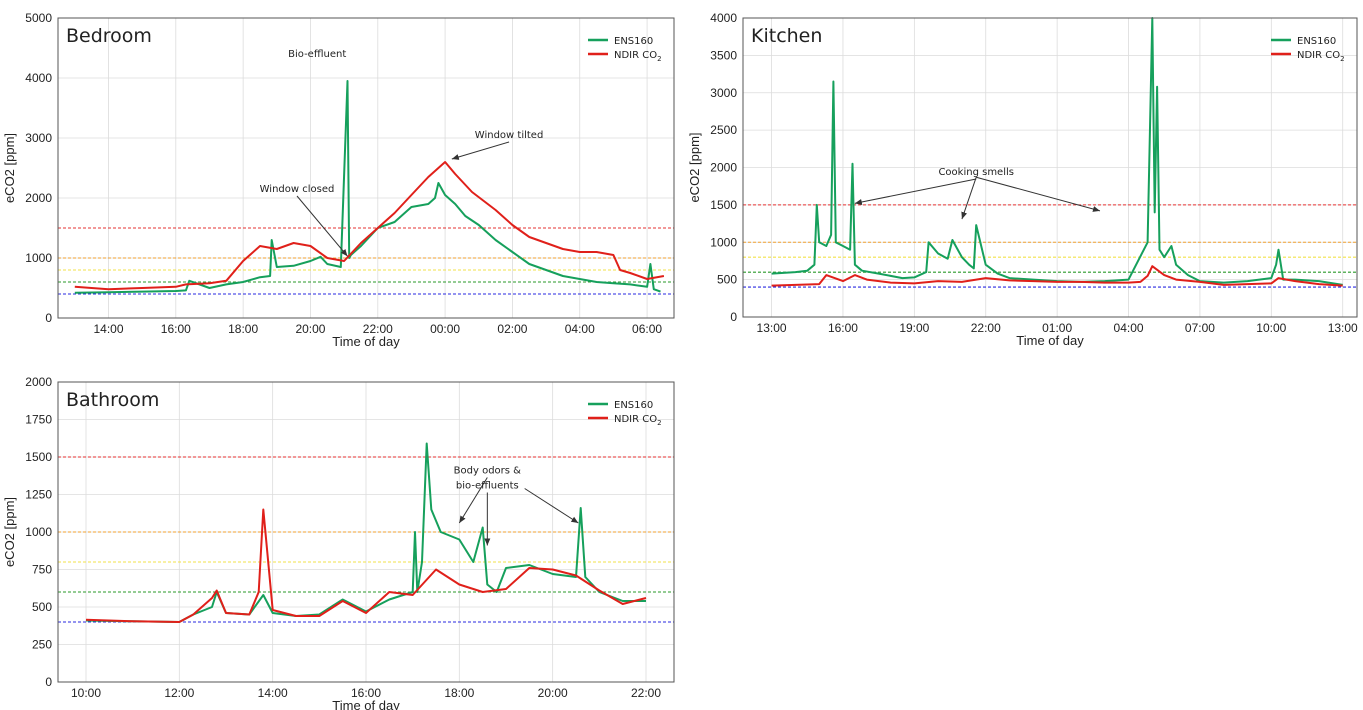  What do you see at coordinates (1271, 328) in the screenshot?
I see `kitchen-xtick-7: 10:00` at bounding box center [1271, 328].